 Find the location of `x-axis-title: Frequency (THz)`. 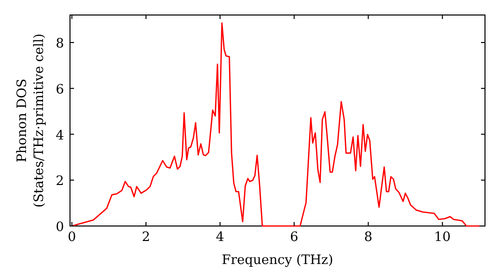

x-axis-title: Frequency (THz) is located at coordinates (278, 260).